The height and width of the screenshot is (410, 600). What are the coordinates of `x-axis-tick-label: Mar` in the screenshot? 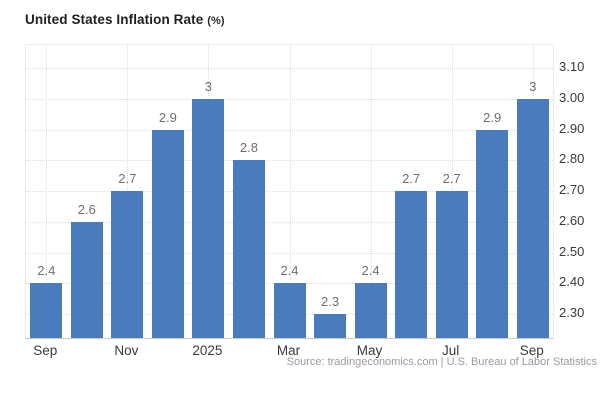 It's located at (288, 350).